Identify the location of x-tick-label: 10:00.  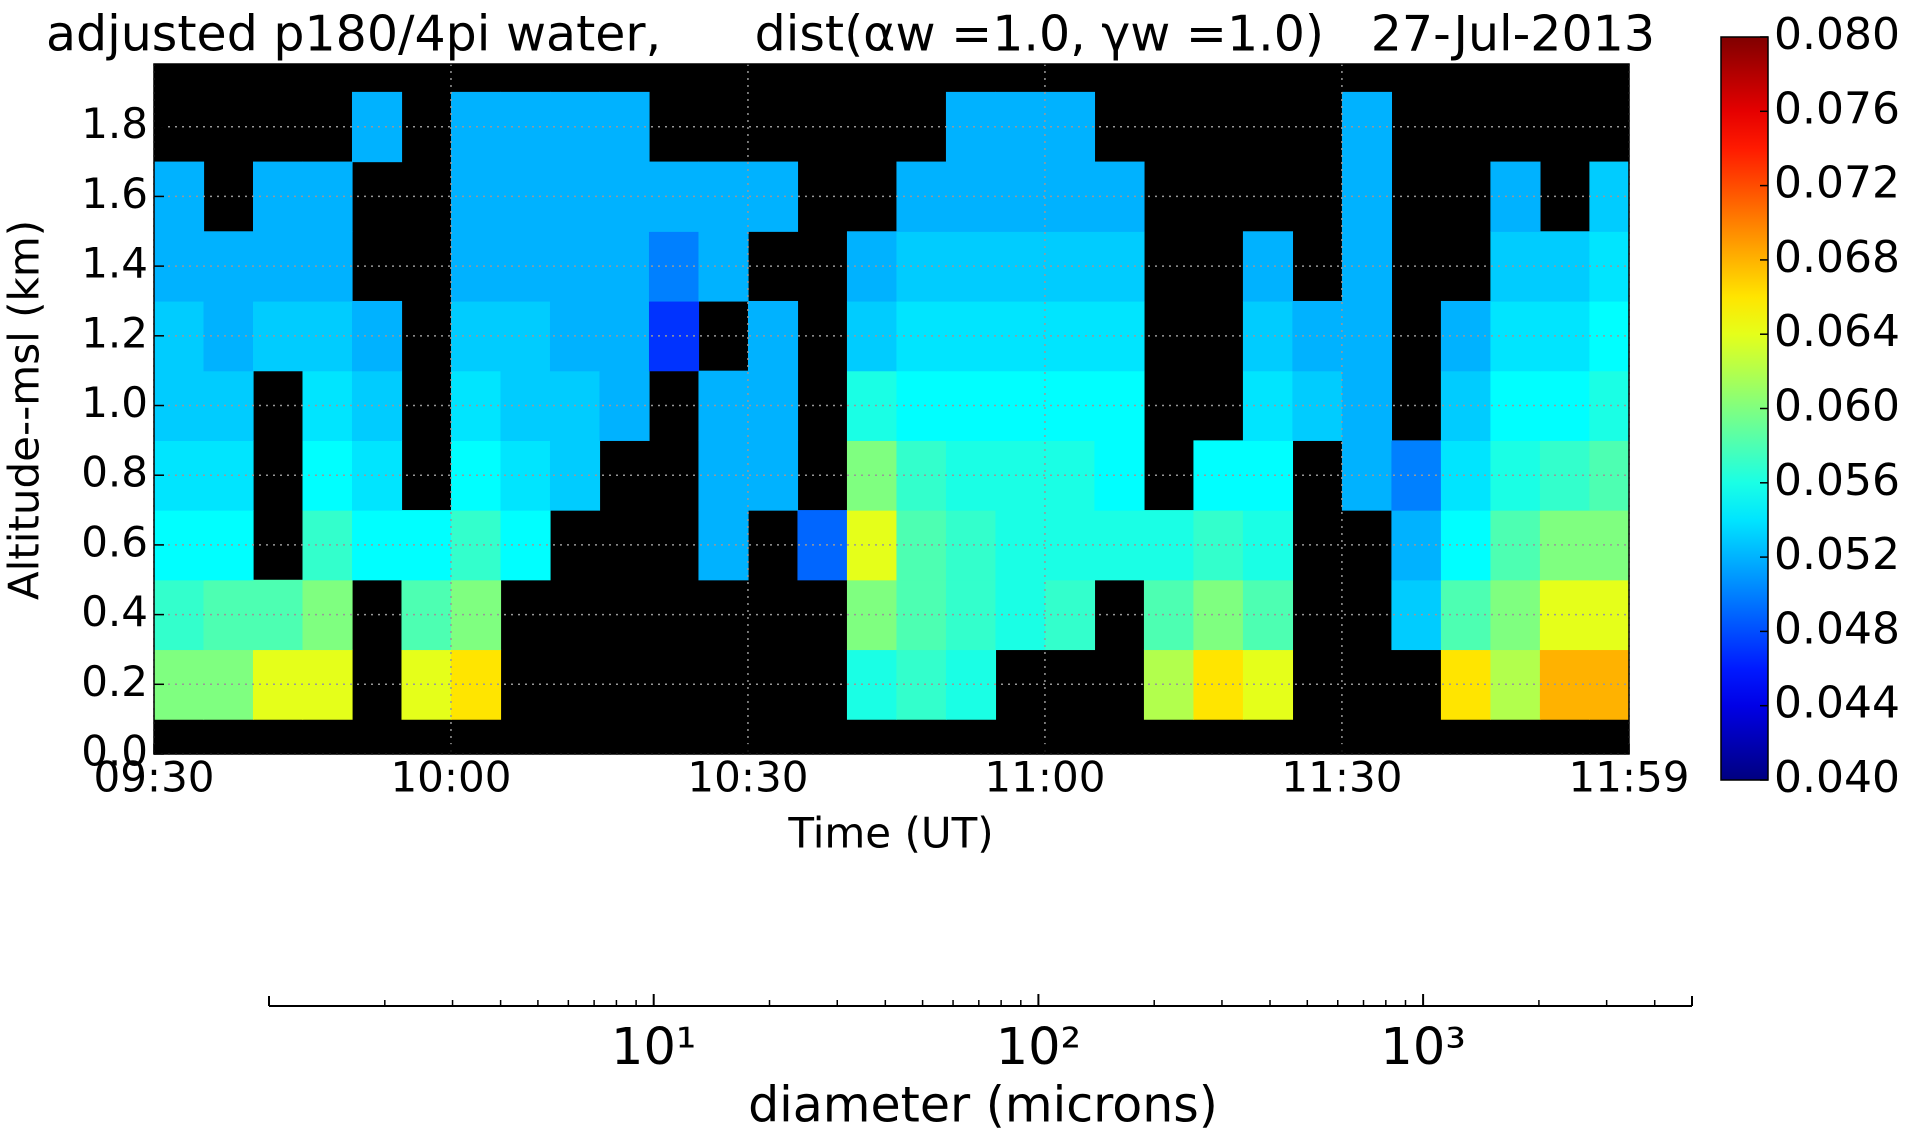
(450, 777).